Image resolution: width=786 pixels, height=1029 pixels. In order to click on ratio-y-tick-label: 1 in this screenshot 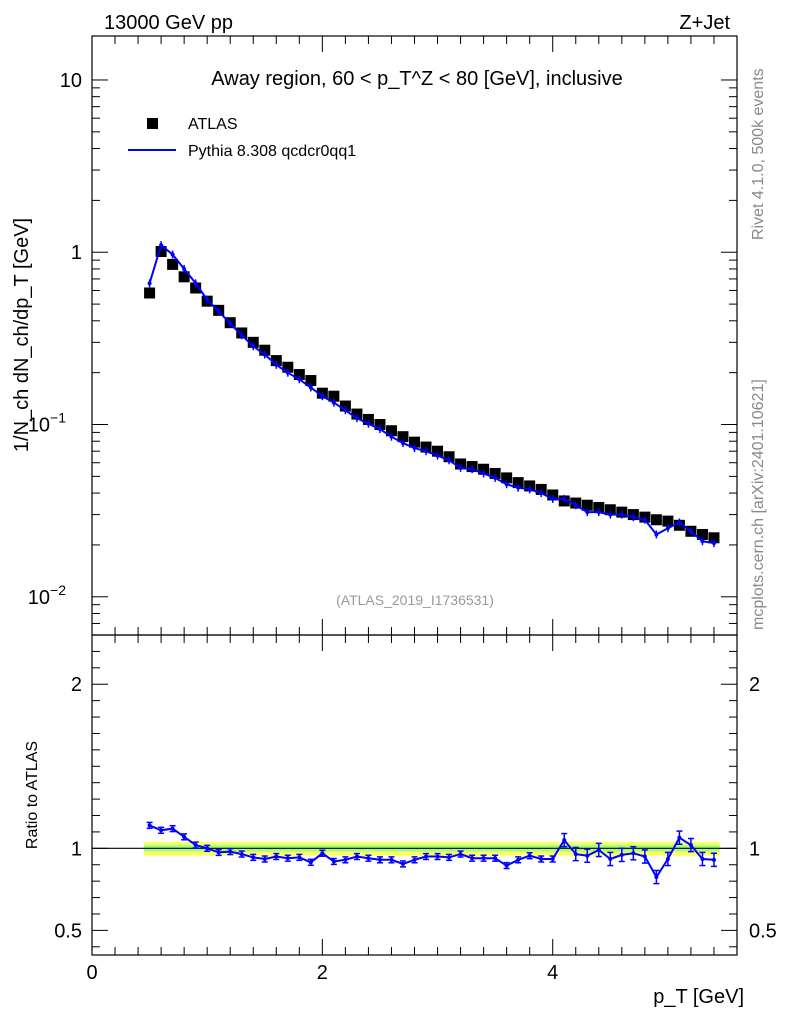, I will do `click(76, 849)`.